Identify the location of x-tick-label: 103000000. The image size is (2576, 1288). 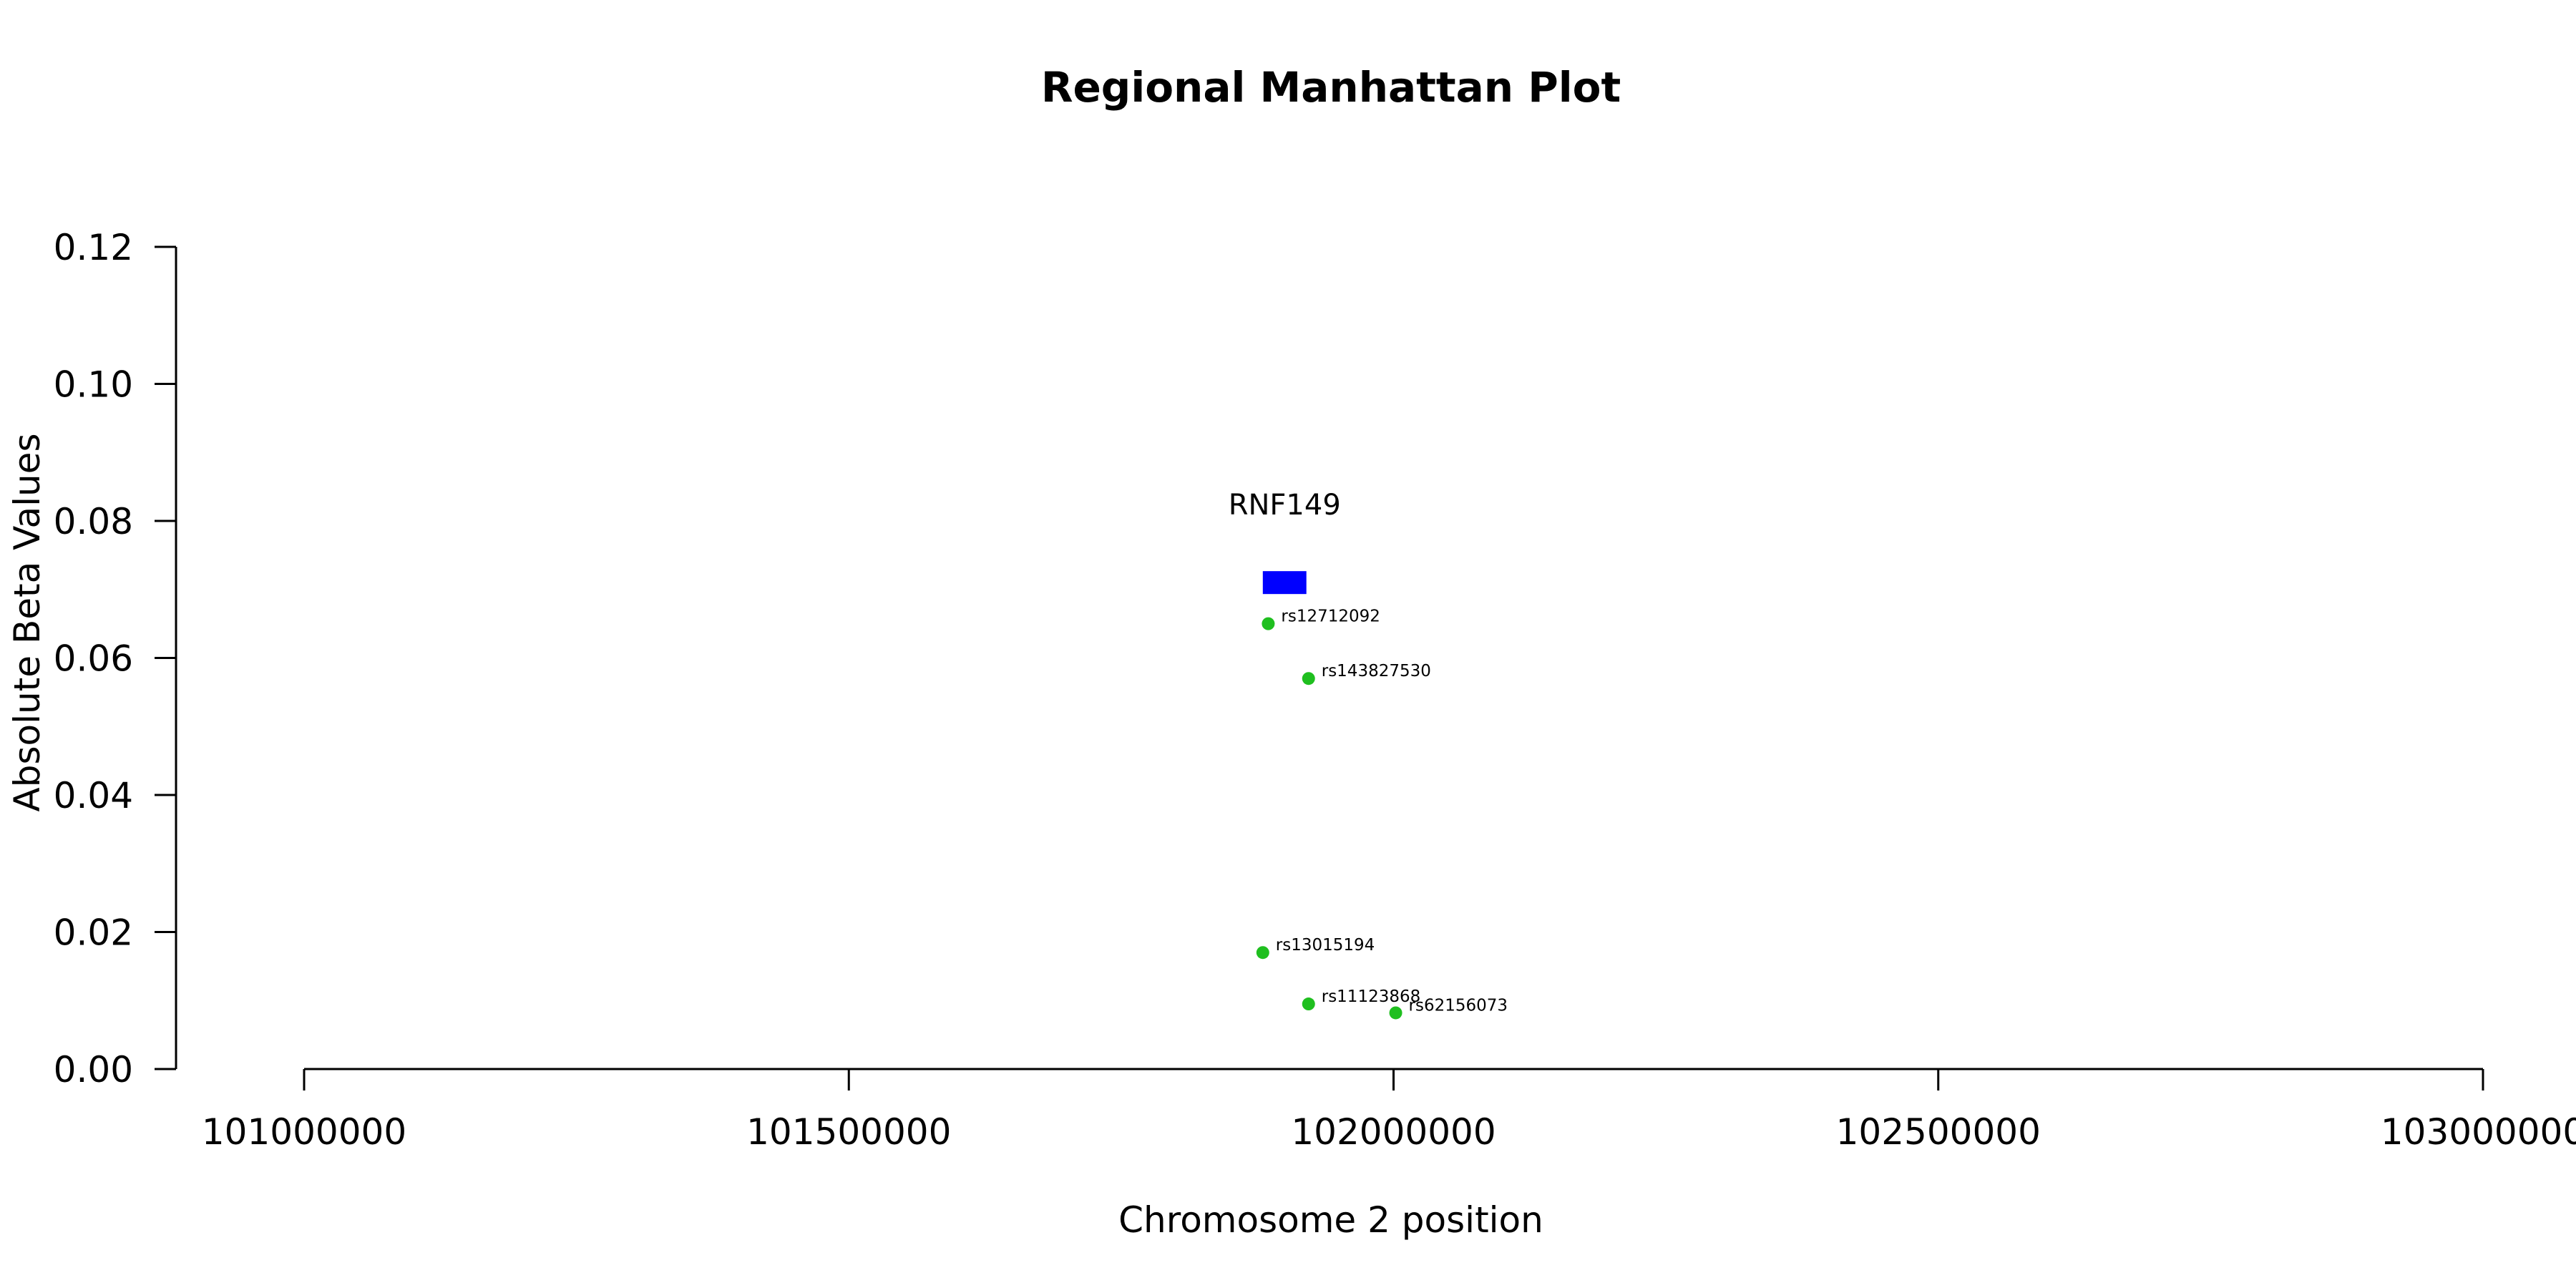
(2478, 1132).